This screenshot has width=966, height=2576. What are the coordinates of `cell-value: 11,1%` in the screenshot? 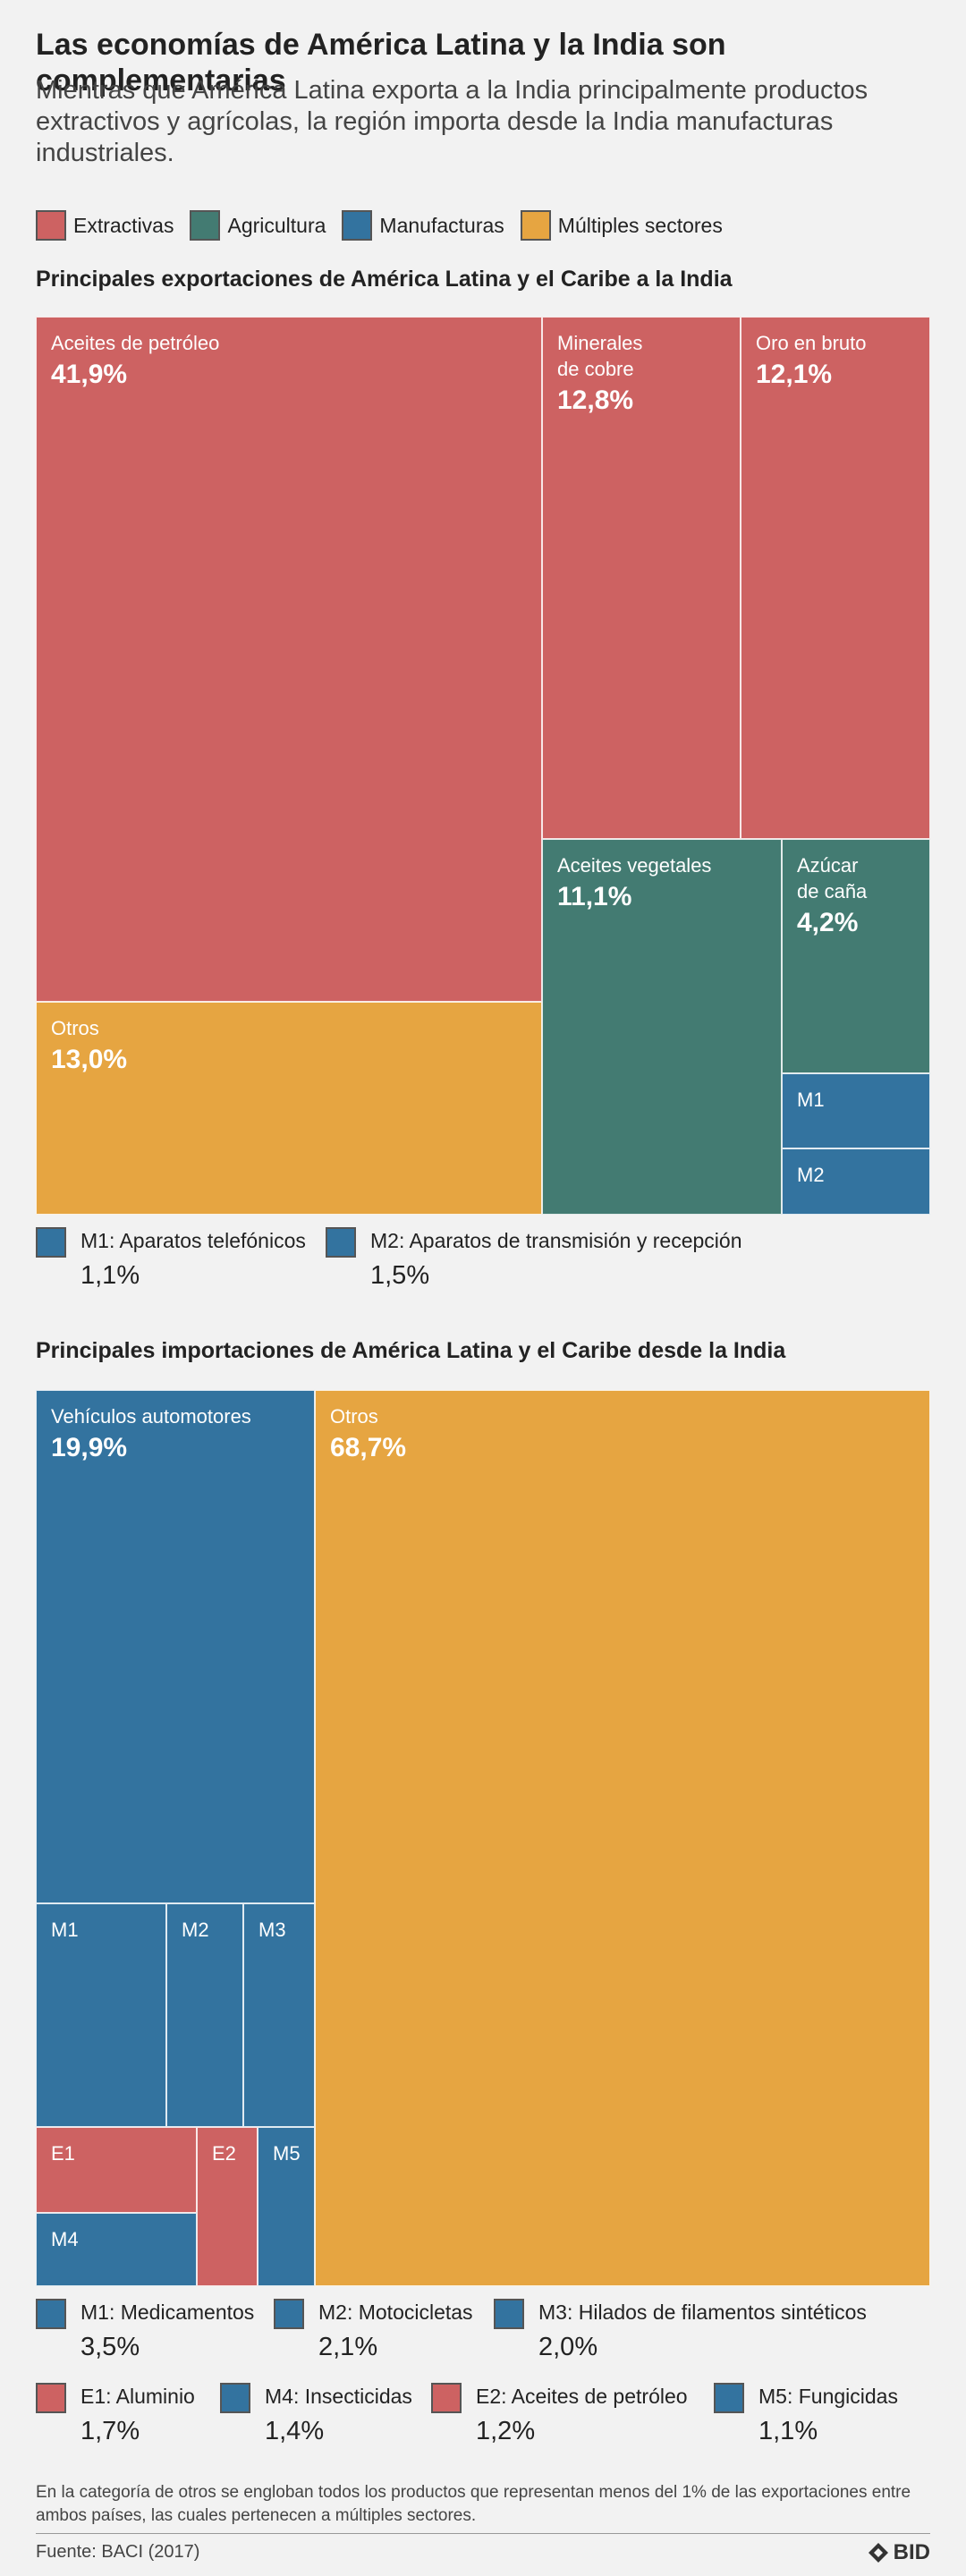 It's located at (594, 896).